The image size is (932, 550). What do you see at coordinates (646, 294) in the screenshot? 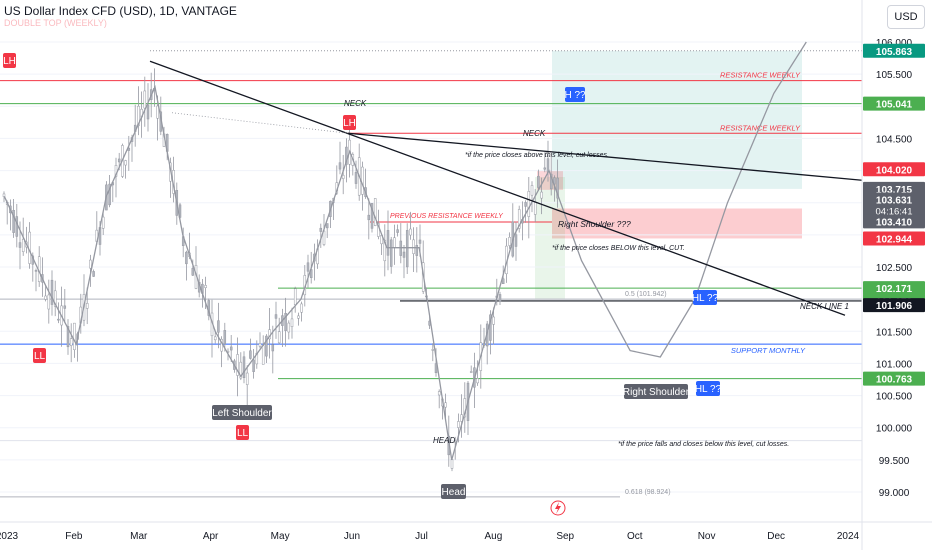
I see `fib-05-label: 0.5 (101.942)` at bounding box center [646, 294].